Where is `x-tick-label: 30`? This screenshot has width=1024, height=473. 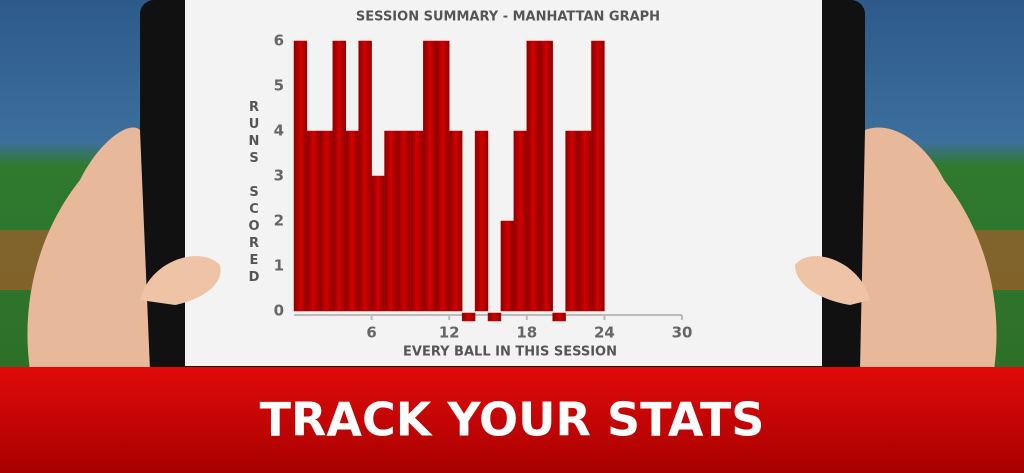
x-tick-label: 30 is located at coordinates (682, 333).